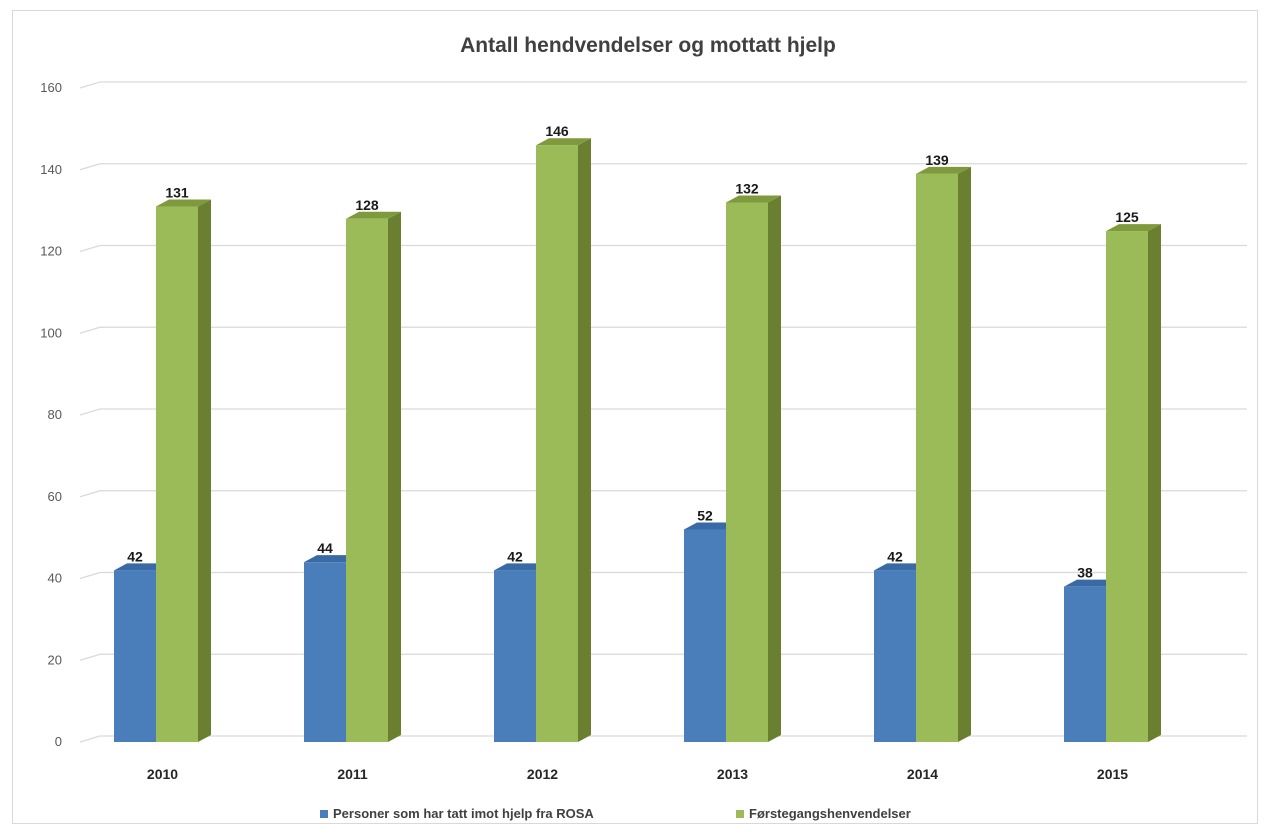 The image size is (1270, 834). What do you see at coordinates (325, 548) in the screenshot?
I see `data-label: 44` at bounding box center [325, 548].